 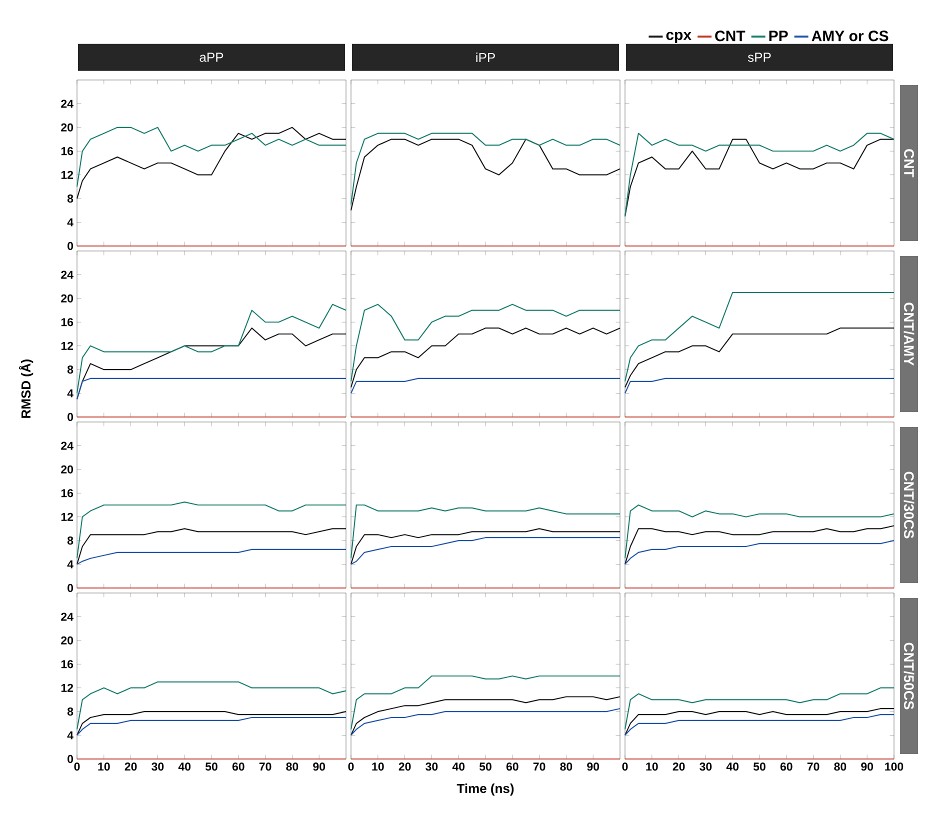 What do you see at coordinates (909, 505) in the screenshot?
I see `y2-axis-title: CNT/30CS` at bounding box center [909, 505].